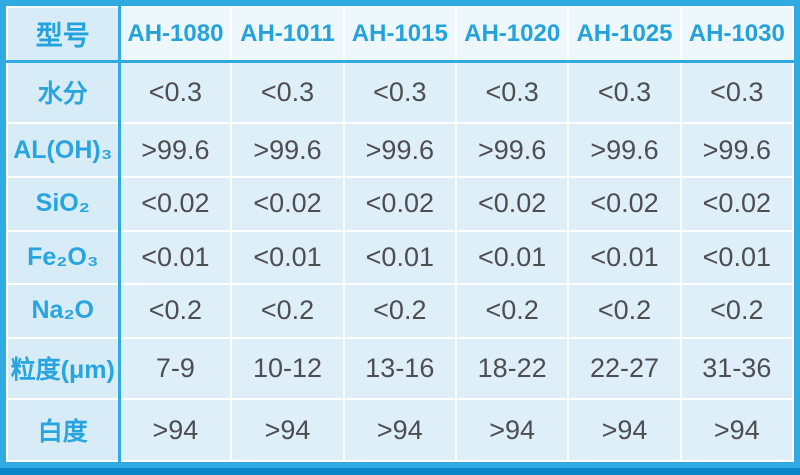 The image size is (800, 475). Describe the element at coordinates (63, 257) in the screenshot. I see `row-label: Fe₂O₃` at that location.